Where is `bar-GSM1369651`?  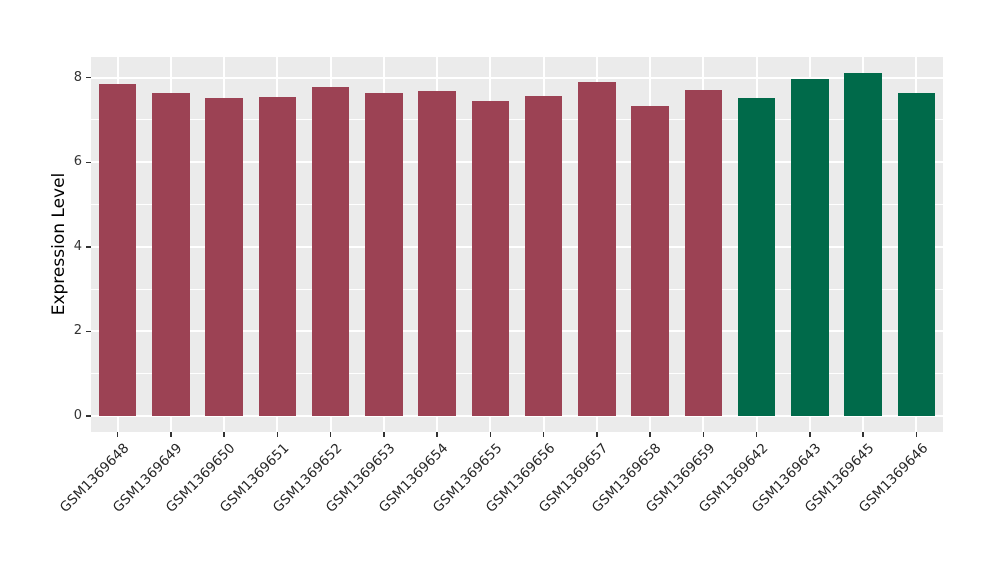
bar-GSM1369651 is located at coordinates (277, 256).